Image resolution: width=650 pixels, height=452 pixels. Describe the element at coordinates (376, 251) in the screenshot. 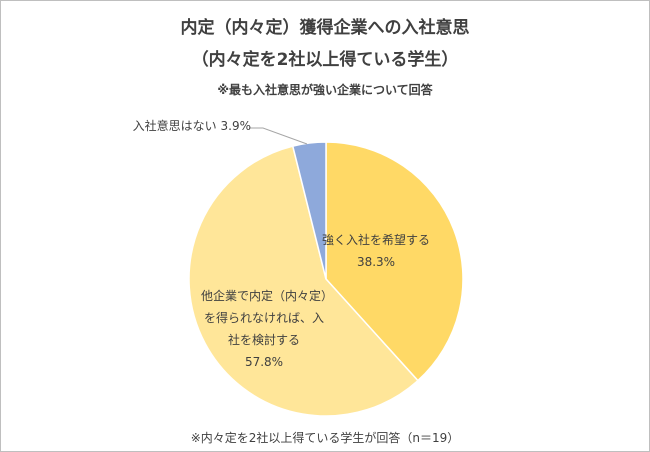

I see `slice-label: 強く入社を希望する 38.3%` at that location.